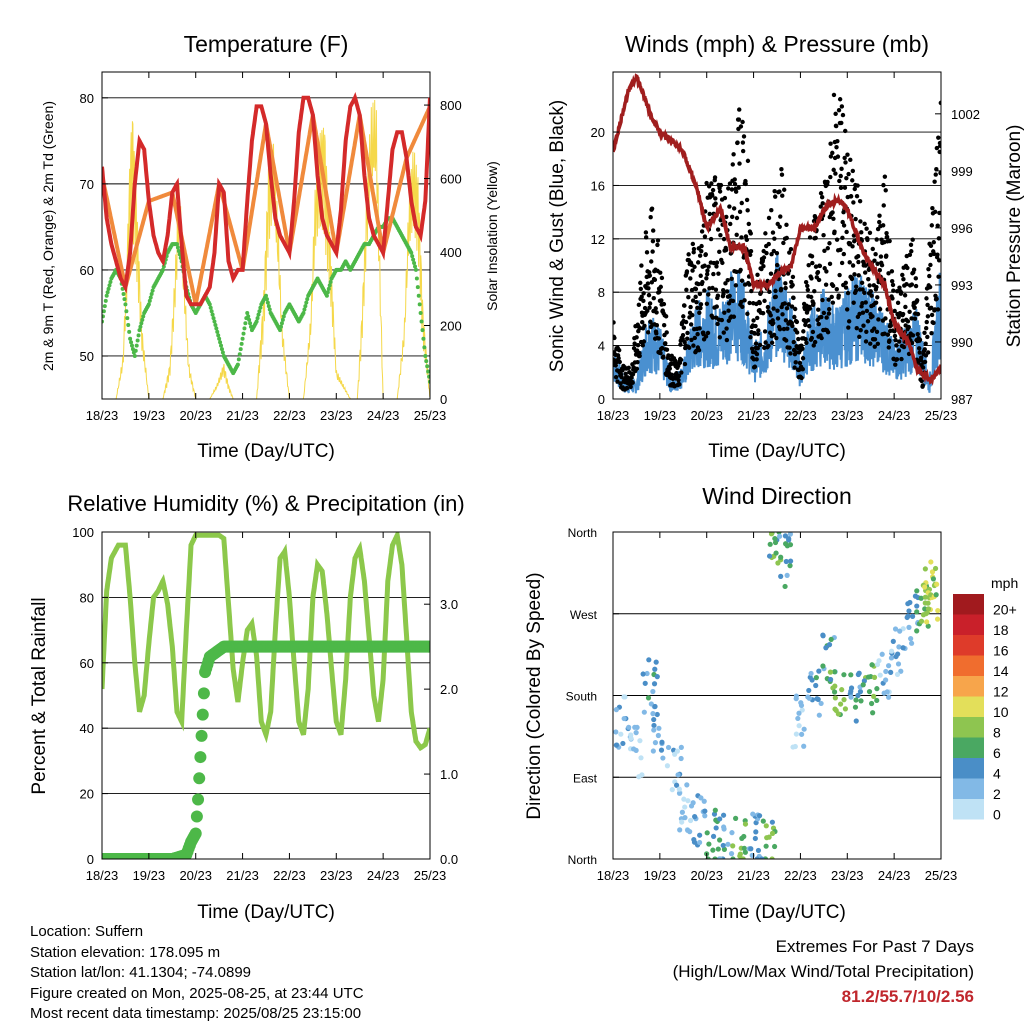 The width and height of the screenshot is (1024, 1025). Describe the element at coordinates (449, 604) in the screenshot. I see `y-right-tick-label: 3.0` at that location.